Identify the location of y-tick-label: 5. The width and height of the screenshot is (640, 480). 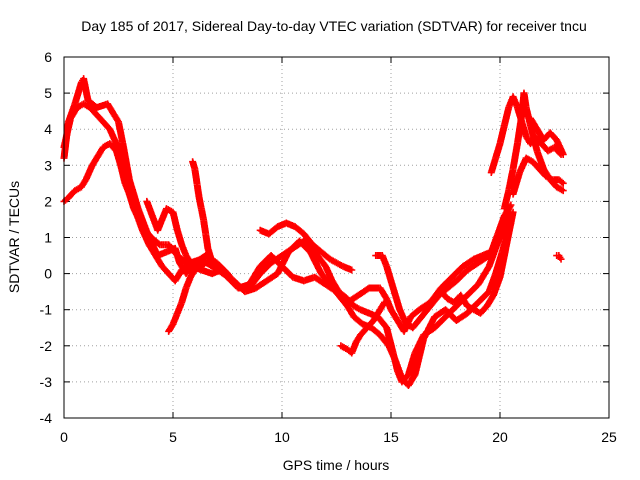
(48, 93).